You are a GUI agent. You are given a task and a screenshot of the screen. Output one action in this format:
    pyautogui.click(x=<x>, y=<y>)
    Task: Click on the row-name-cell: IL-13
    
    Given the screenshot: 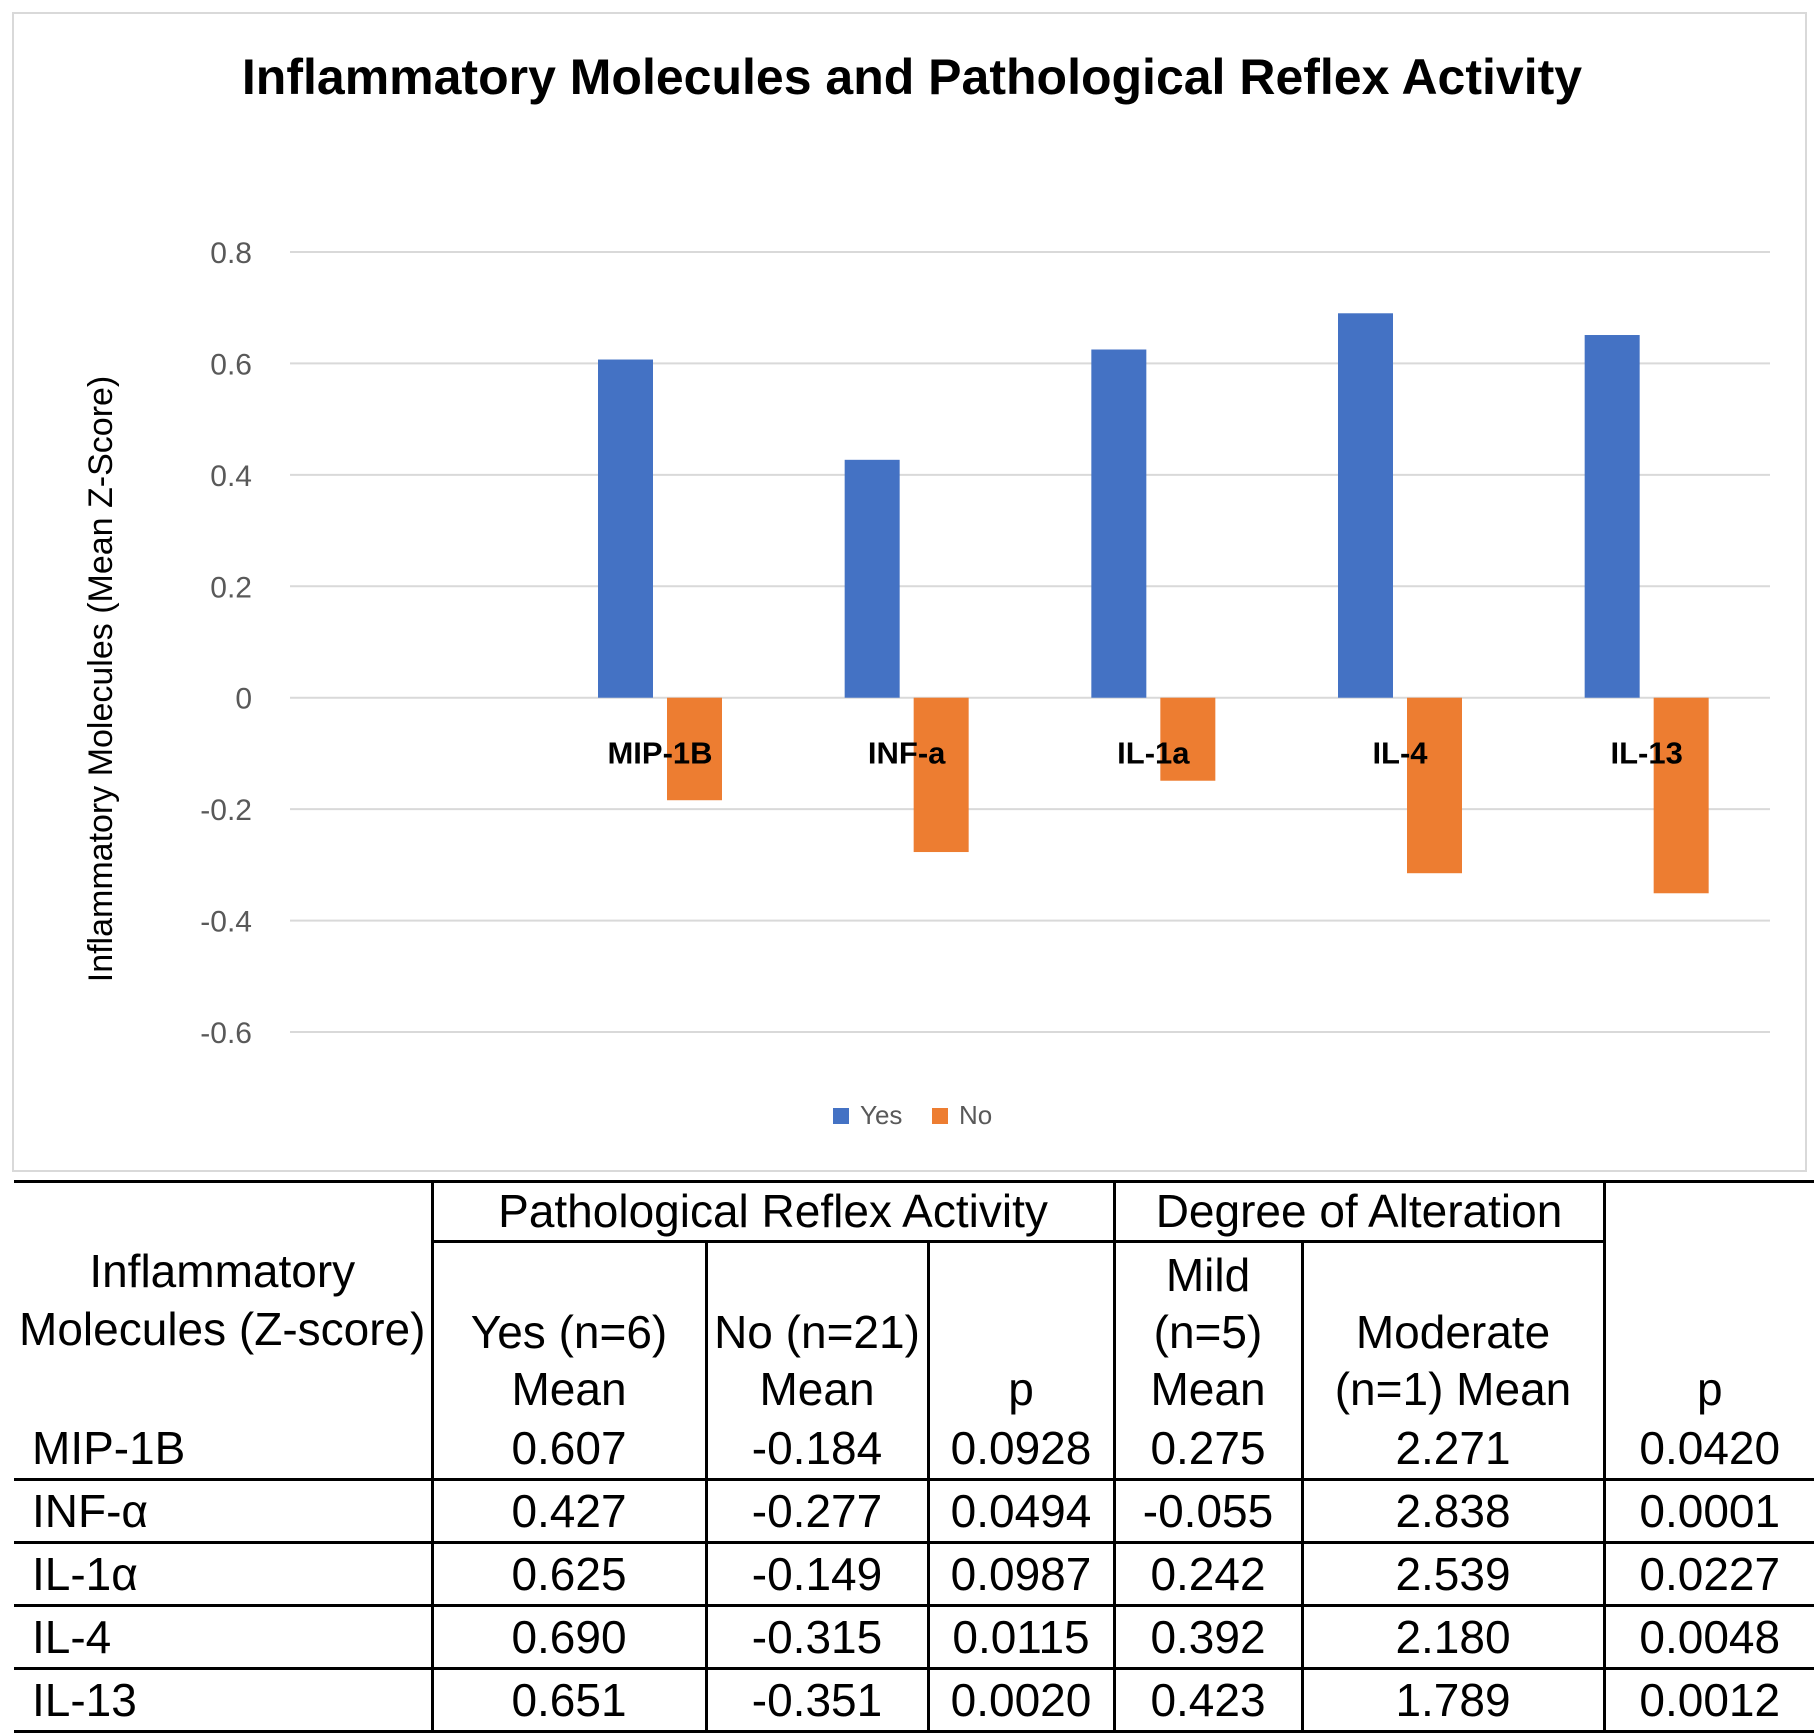 What is the action you would take?
    pyautogui.click(x=224, y=1701)
    